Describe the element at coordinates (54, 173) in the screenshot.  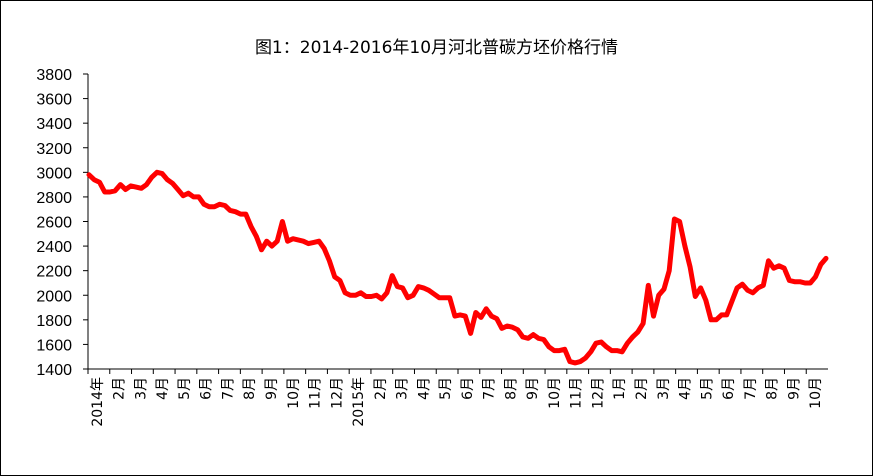
I see `y-tick-label: 3000` at that location.